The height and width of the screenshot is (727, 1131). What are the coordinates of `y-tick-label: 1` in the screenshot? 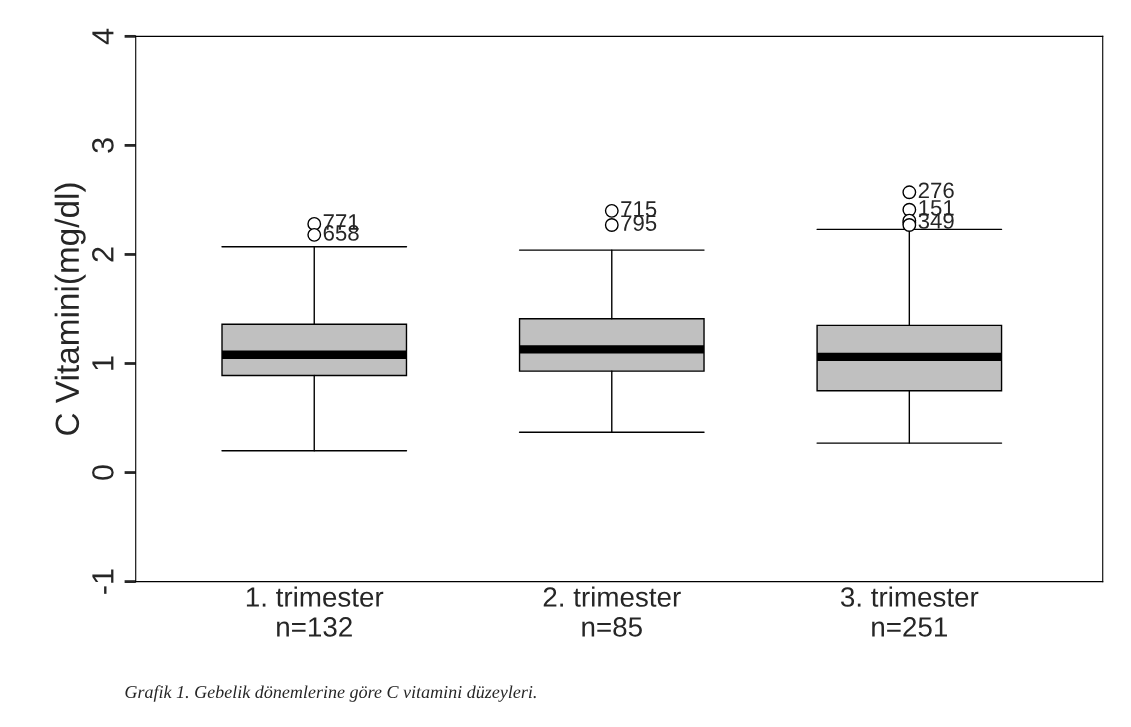 It's located at (103, 363).